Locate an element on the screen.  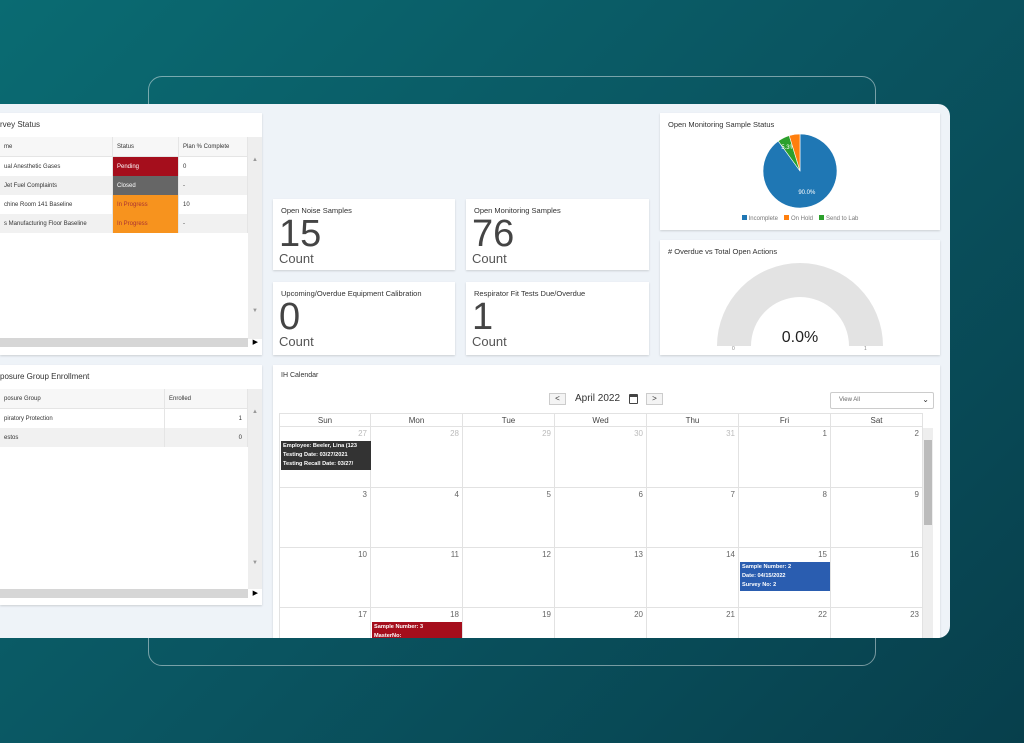
calendar-day-cell: 29 is located at coordinates (509, 457).